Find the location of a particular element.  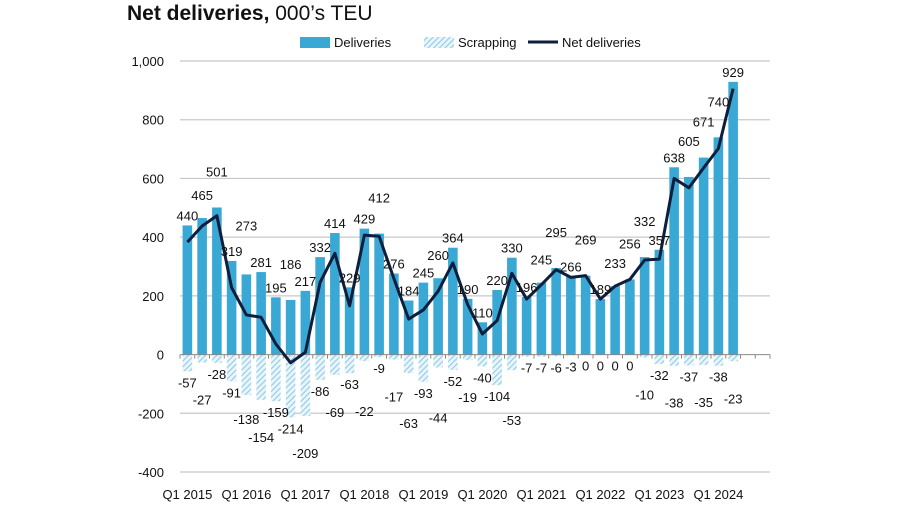

scrapping-label: -27 is located at coordinates (202, 399).